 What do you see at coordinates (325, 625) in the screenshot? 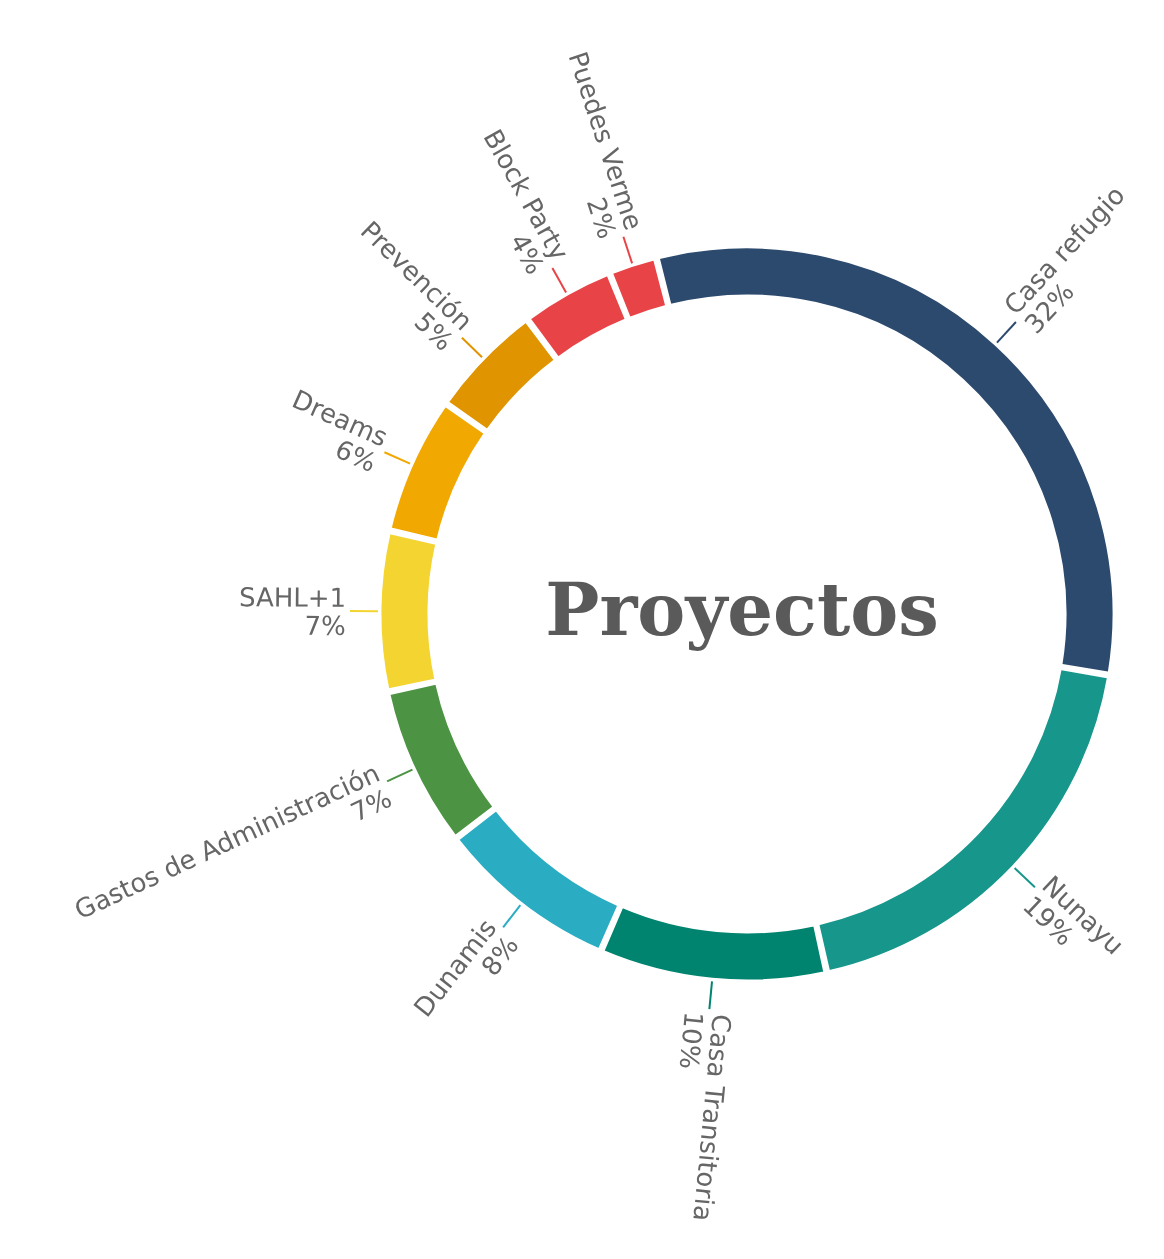
I see `data-label: 7%` at bounding box center [325, 625].